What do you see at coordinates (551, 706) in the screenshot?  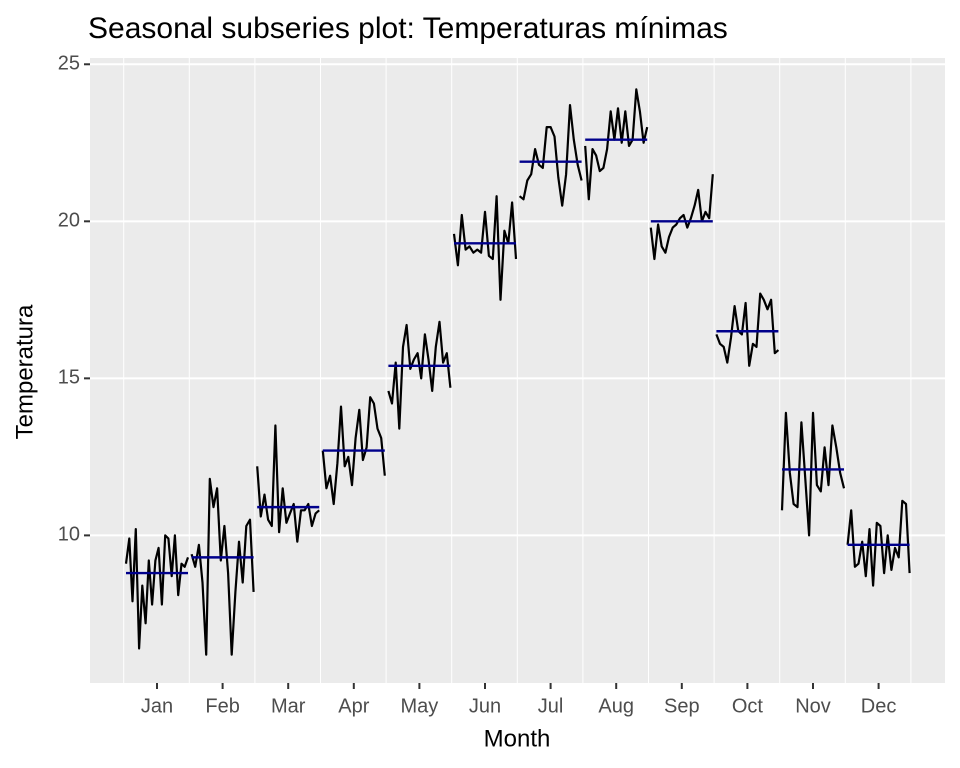 I see `x-tick-label: Jul` at bounding box center [551, 706].